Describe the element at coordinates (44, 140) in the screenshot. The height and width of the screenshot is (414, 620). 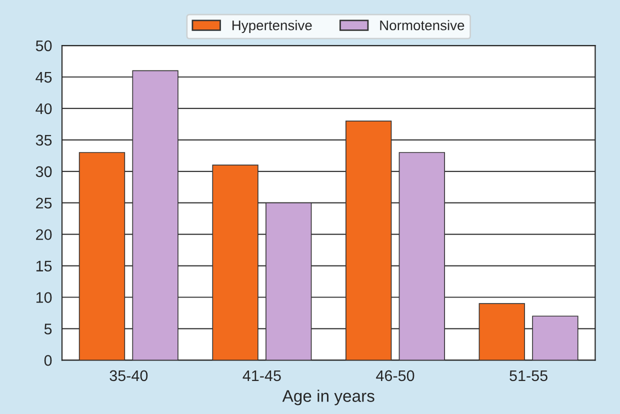
I see `y-tick-label: 35` at that location.